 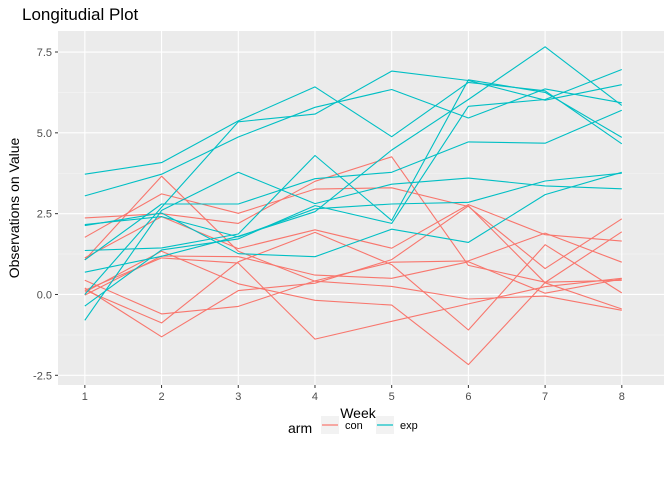 I want to click on y-tick-label: 2.5, so click(x=44, y=215).